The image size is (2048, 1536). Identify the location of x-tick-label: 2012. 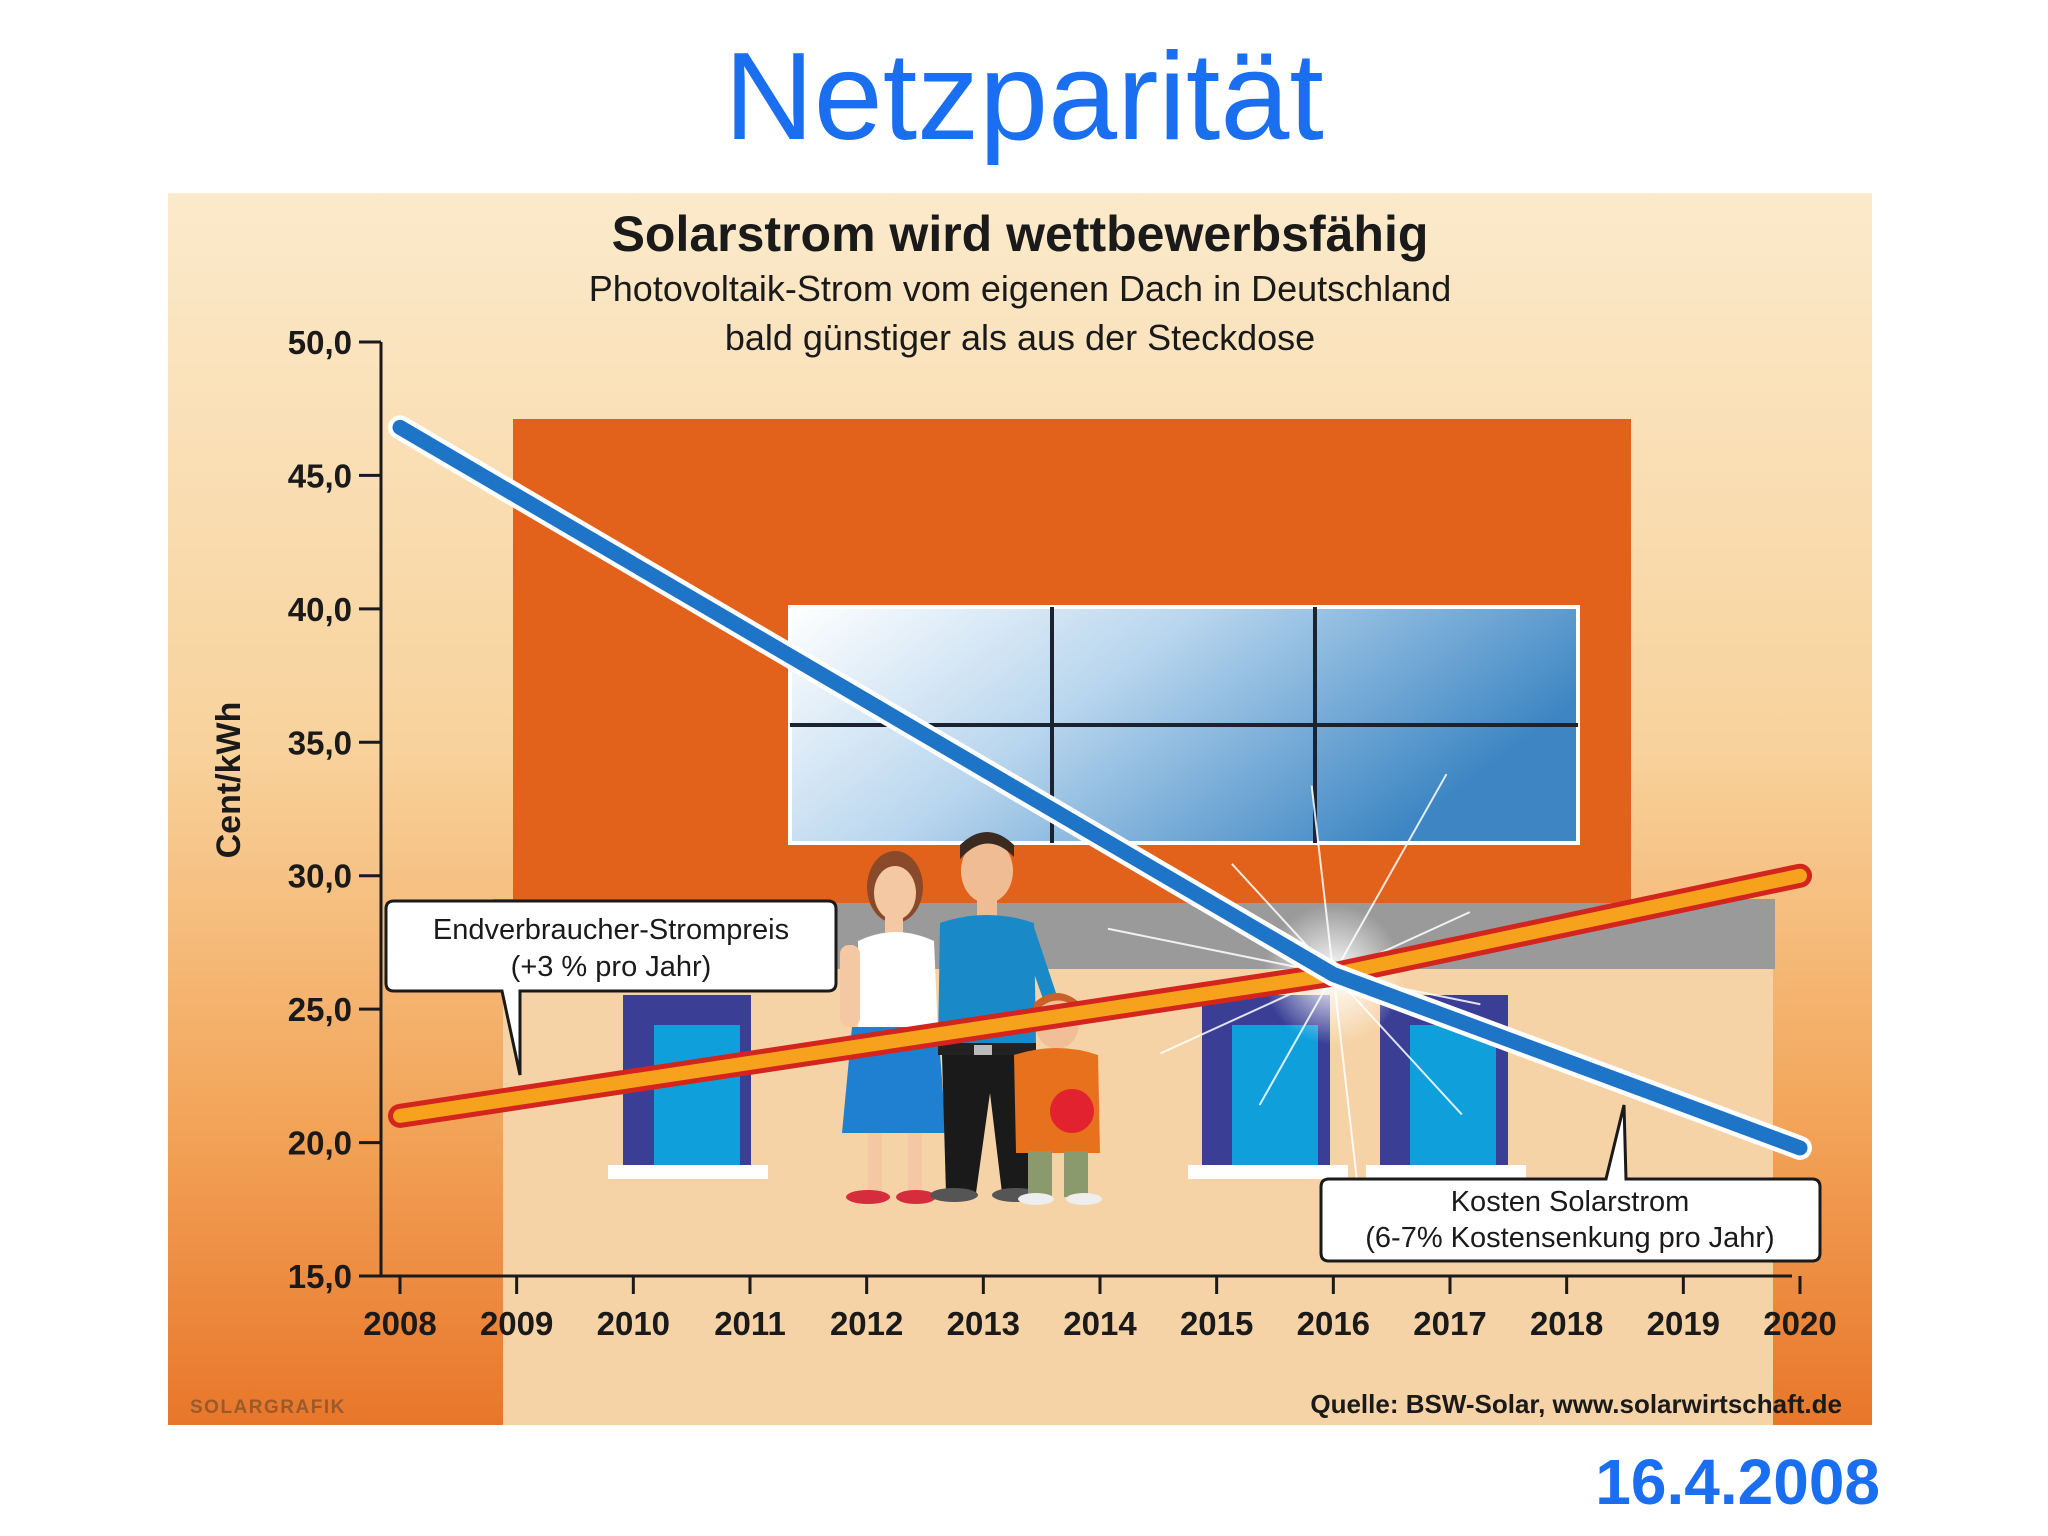
(866, 1323).